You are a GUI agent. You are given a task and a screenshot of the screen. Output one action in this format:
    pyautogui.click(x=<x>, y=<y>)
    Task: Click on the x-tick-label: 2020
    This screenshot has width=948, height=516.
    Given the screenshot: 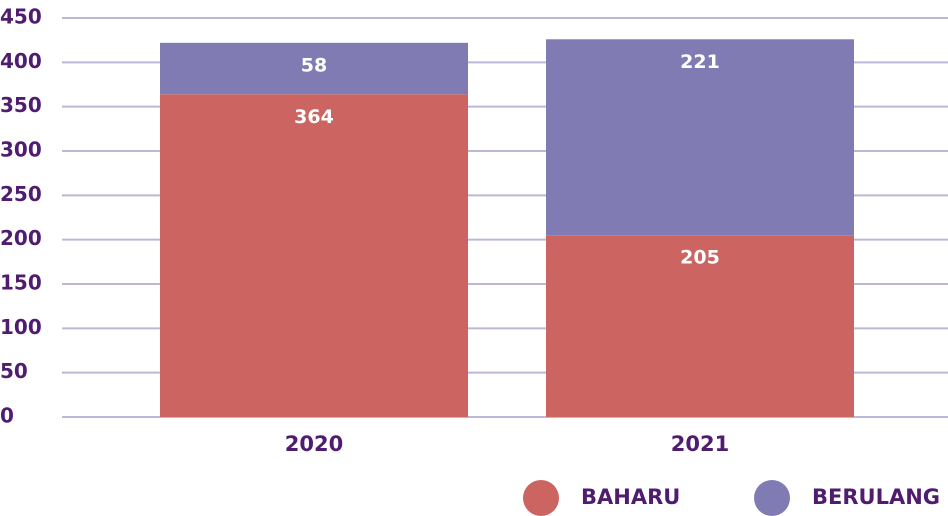 What is the action you would take?
    pyautogui.click(x=314, y=444)
    